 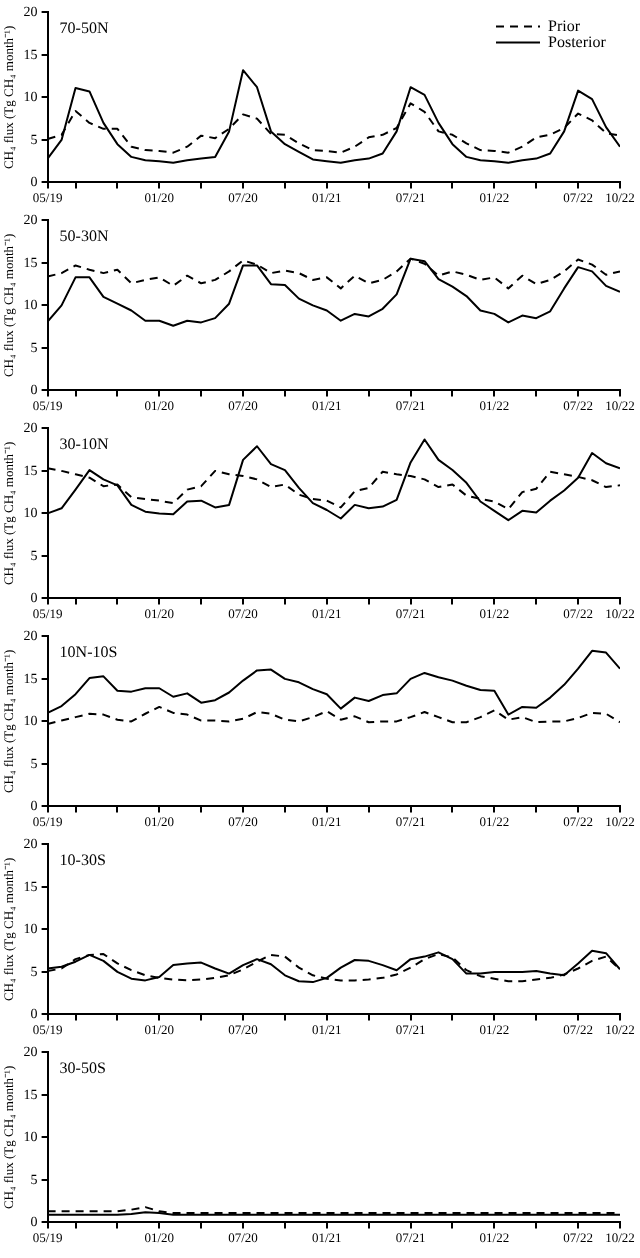 What do you see at coordinates (82, 859) in the screenshot?
I see `chart-title: 10-30S` at bounding box center [82, 859].